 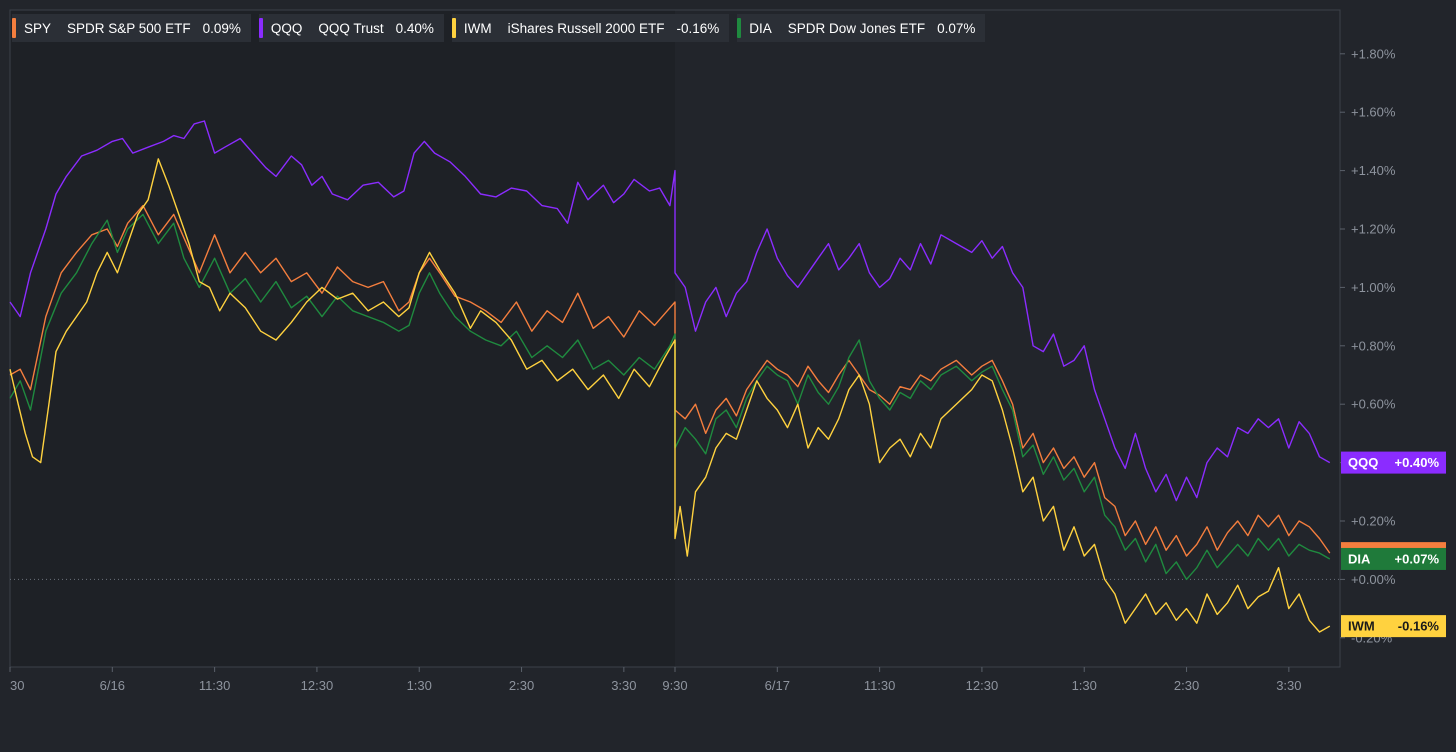 I want to click on legend-name: iShares Russell 2000 ETF, so click(x=586, y=28).